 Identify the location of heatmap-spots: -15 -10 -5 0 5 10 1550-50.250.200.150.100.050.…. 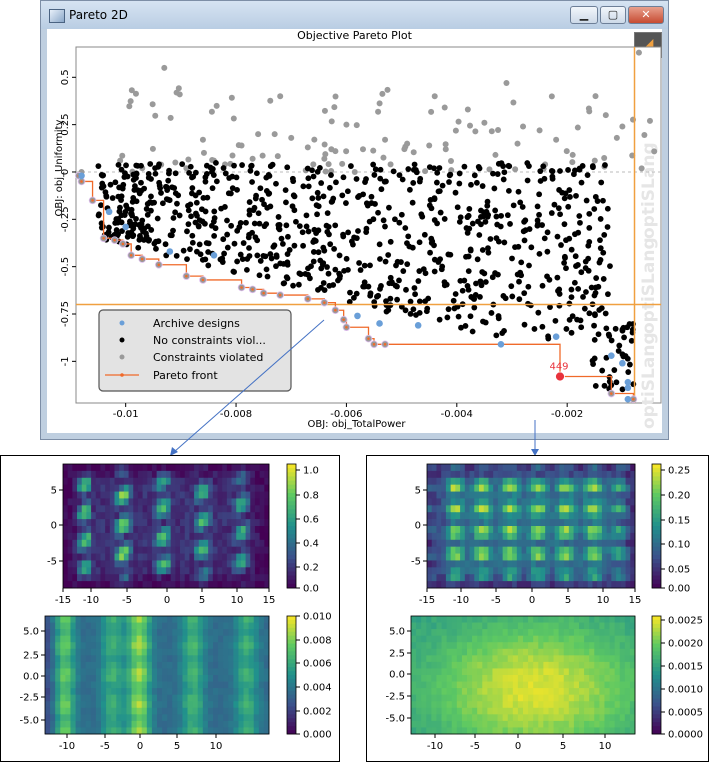
(550, 534).